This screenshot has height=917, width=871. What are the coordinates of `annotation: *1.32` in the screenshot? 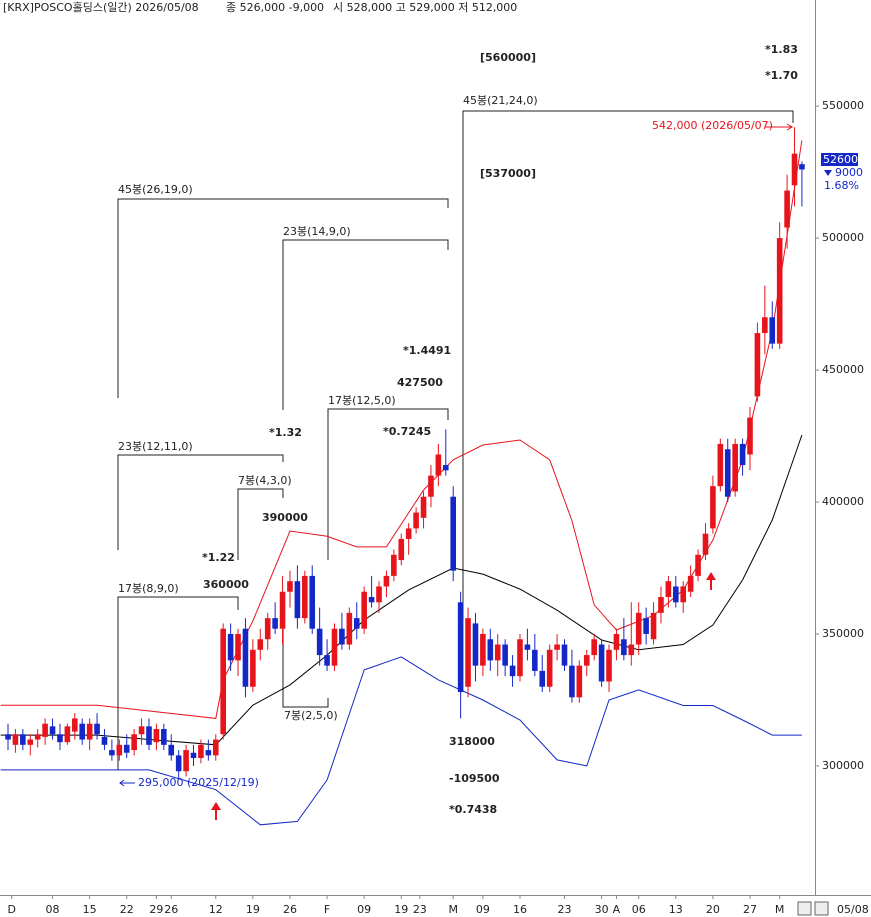 It's located at (285, 432).